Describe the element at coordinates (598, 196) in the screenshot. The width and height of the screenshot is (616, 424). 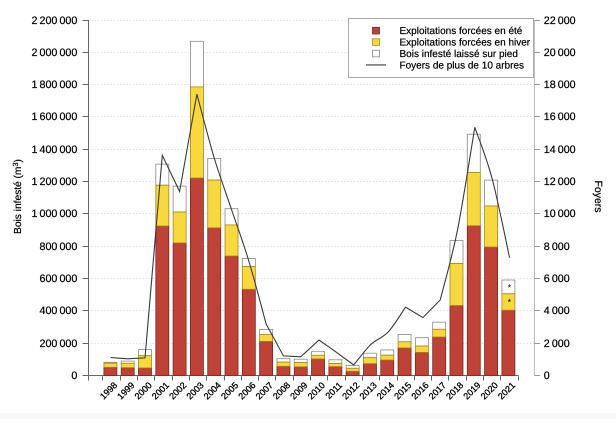
I see `svg-text: Foyers` at that location.